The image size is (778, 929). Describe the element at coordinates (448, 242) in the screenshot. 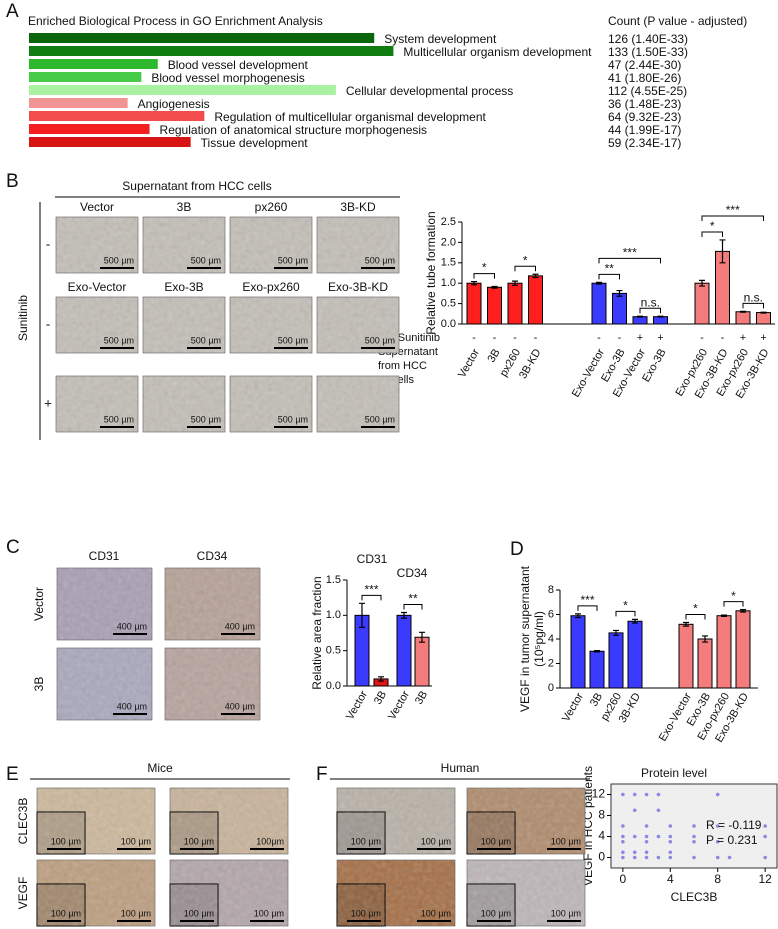

I see `y-tick-label: 2.0` at that location.